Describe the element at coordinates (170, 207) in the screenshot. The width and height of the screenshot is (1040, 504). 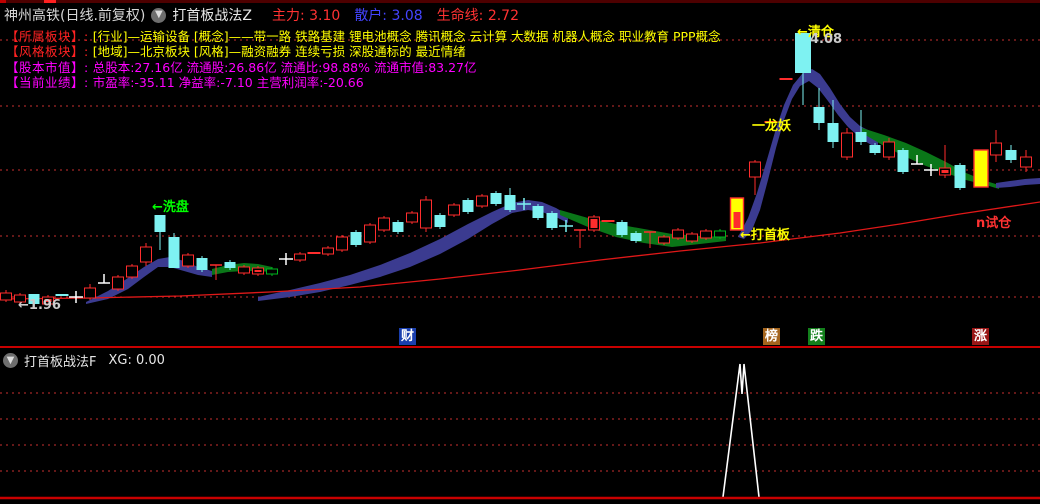
I see `washout-annotation: ←洗盘` at that location.